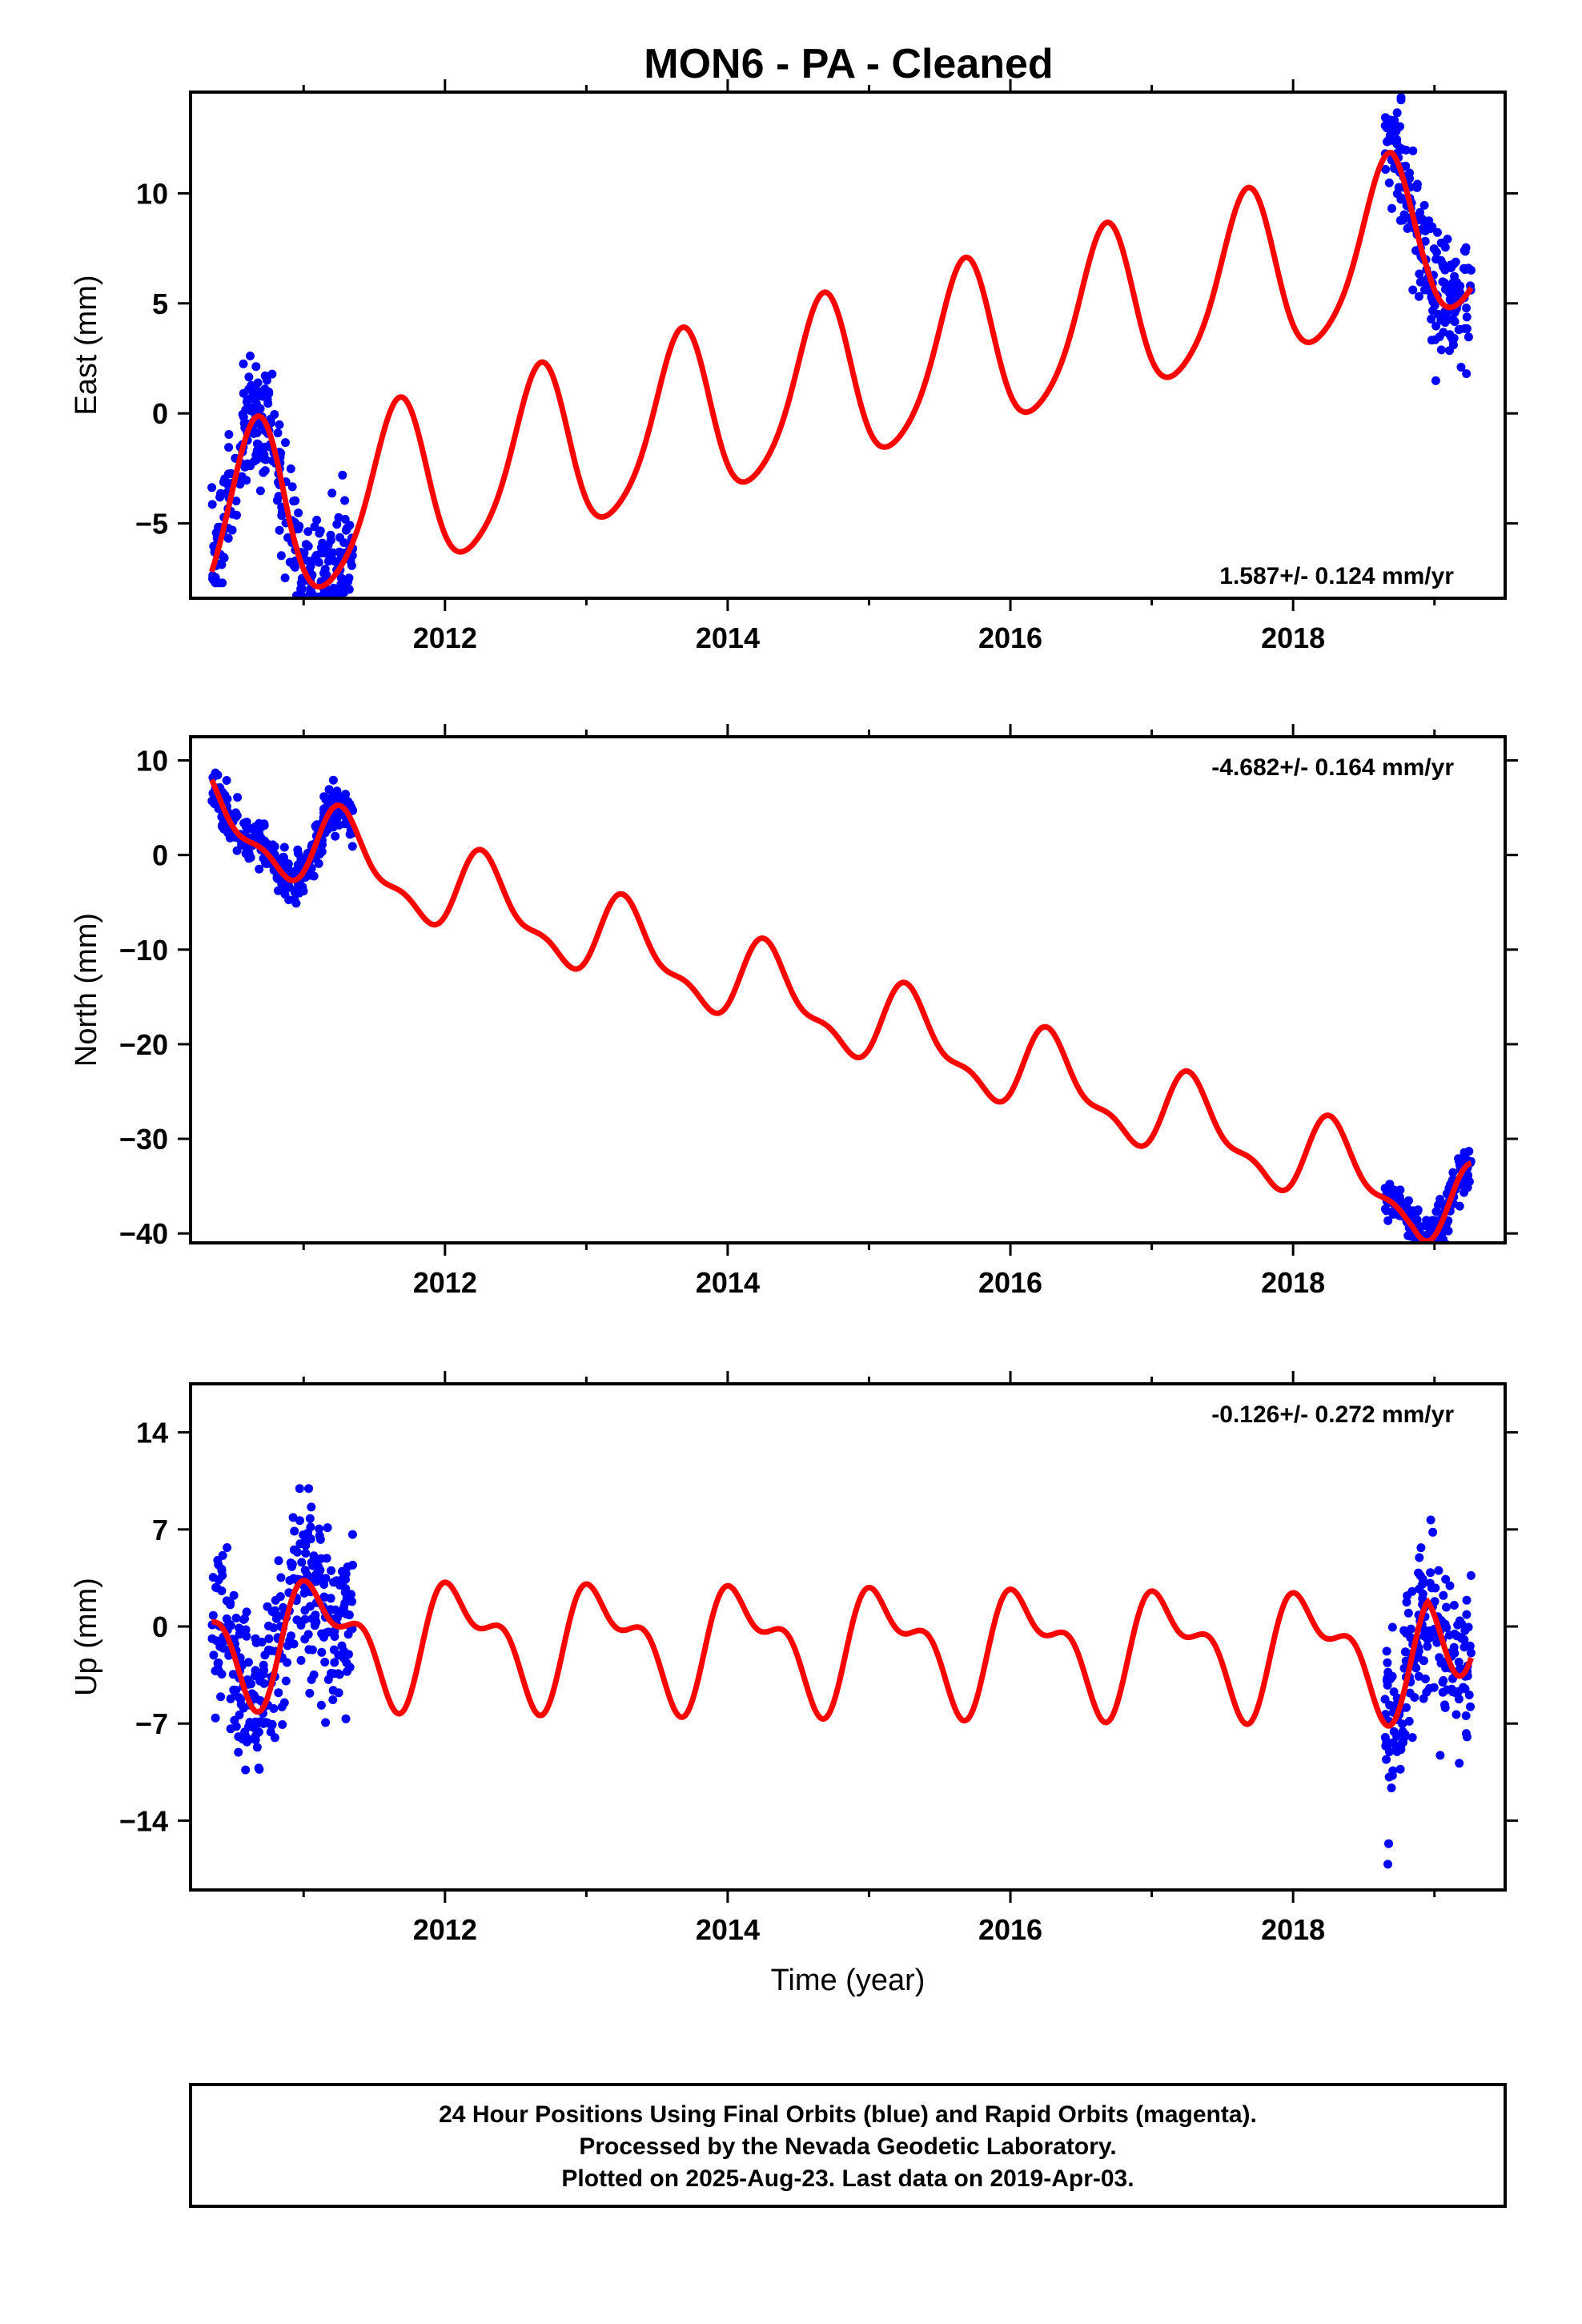 The width and height of the screenshot is (1582, 2324). Describe the element at coordinates (151, 524) in the screenshot. I see `y-tick-label: −5` at that location.